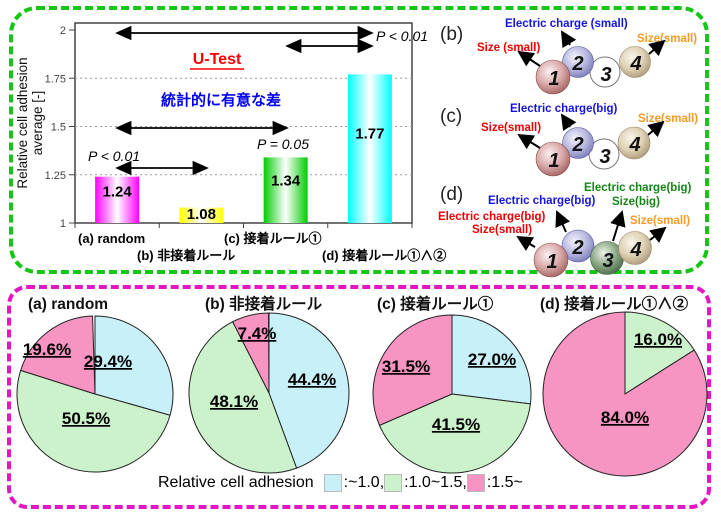 This screenshot has width=721, height=516. Describe the element at coordinates (384, 255) in the screenshot. I see `x-category-label: (d) 接着ルール①∧②` at that location.